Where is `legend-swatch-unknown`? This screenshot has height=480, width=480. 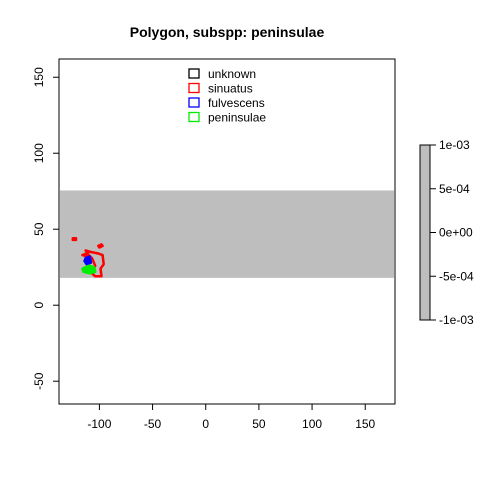 legend-swatch-unknown is located at coordinates (194, 73).